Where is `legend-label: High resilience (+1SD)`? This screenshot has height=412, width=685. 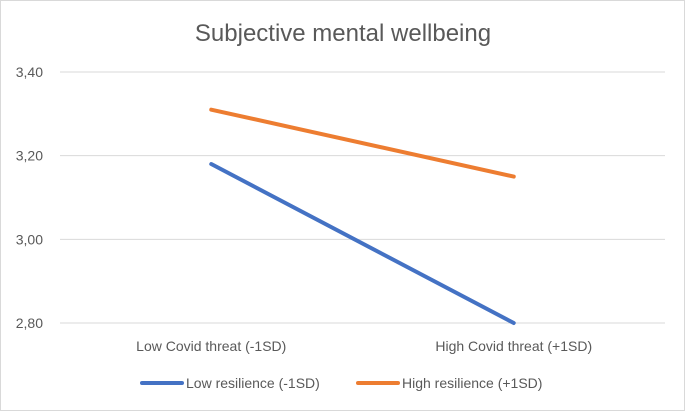 legend-label: High resilience (+1SD) is located at coordinates (472, 383).